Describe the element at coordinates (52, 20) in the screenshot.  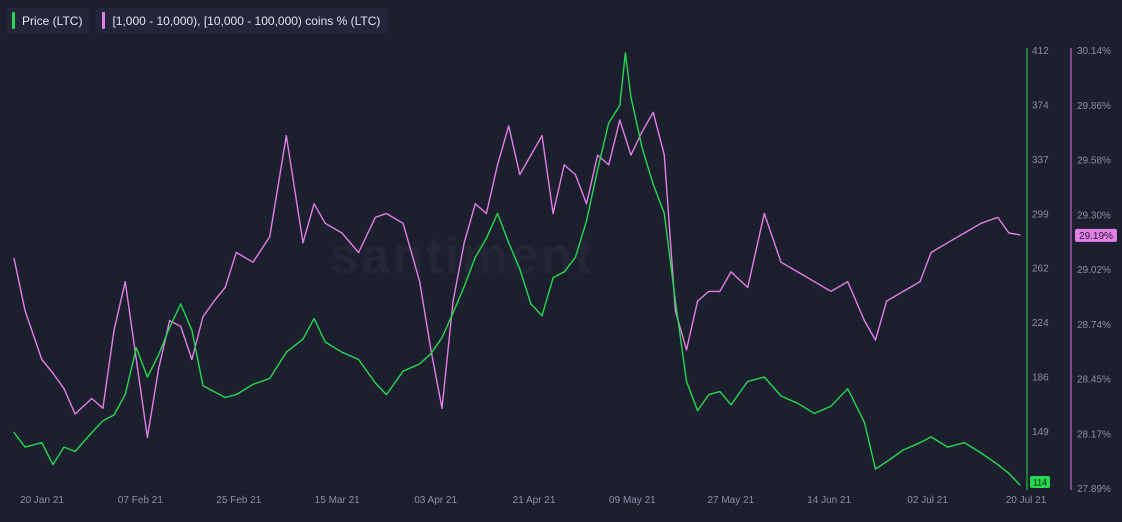
I see `legend-price-label: Price (LTC)` at that location.